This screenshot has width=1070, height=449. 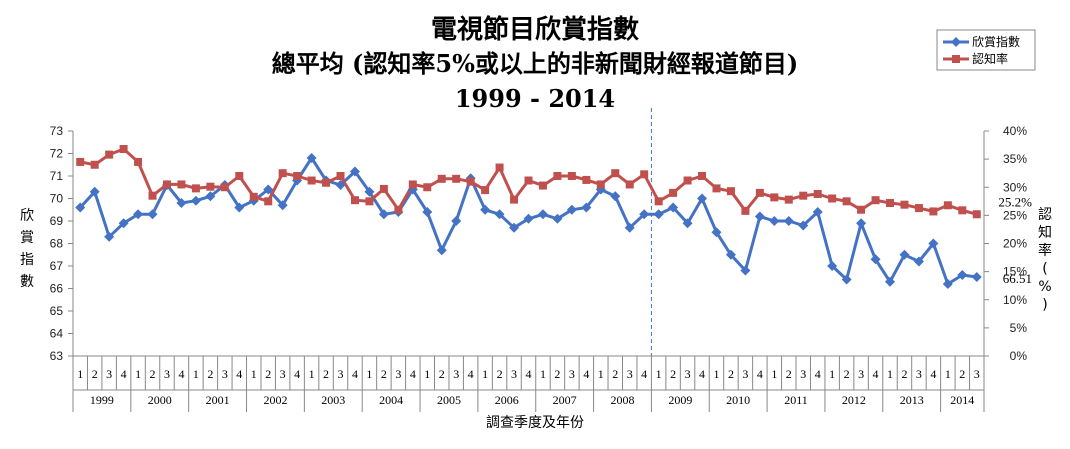 I want to click on legend-label-awareness: 認知率, so click(x=990, y=58).